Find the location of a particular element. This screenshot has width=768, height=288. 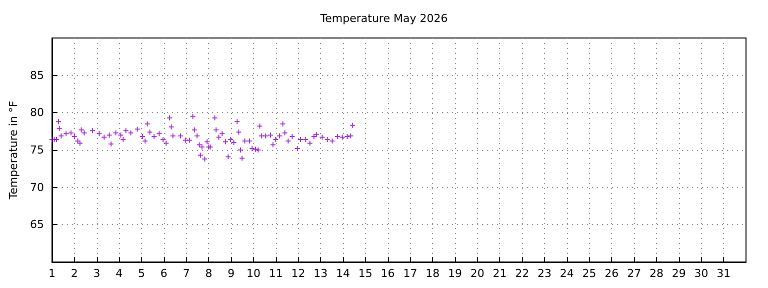

x-tick-label: 7 is located at coordinates (186, 273).